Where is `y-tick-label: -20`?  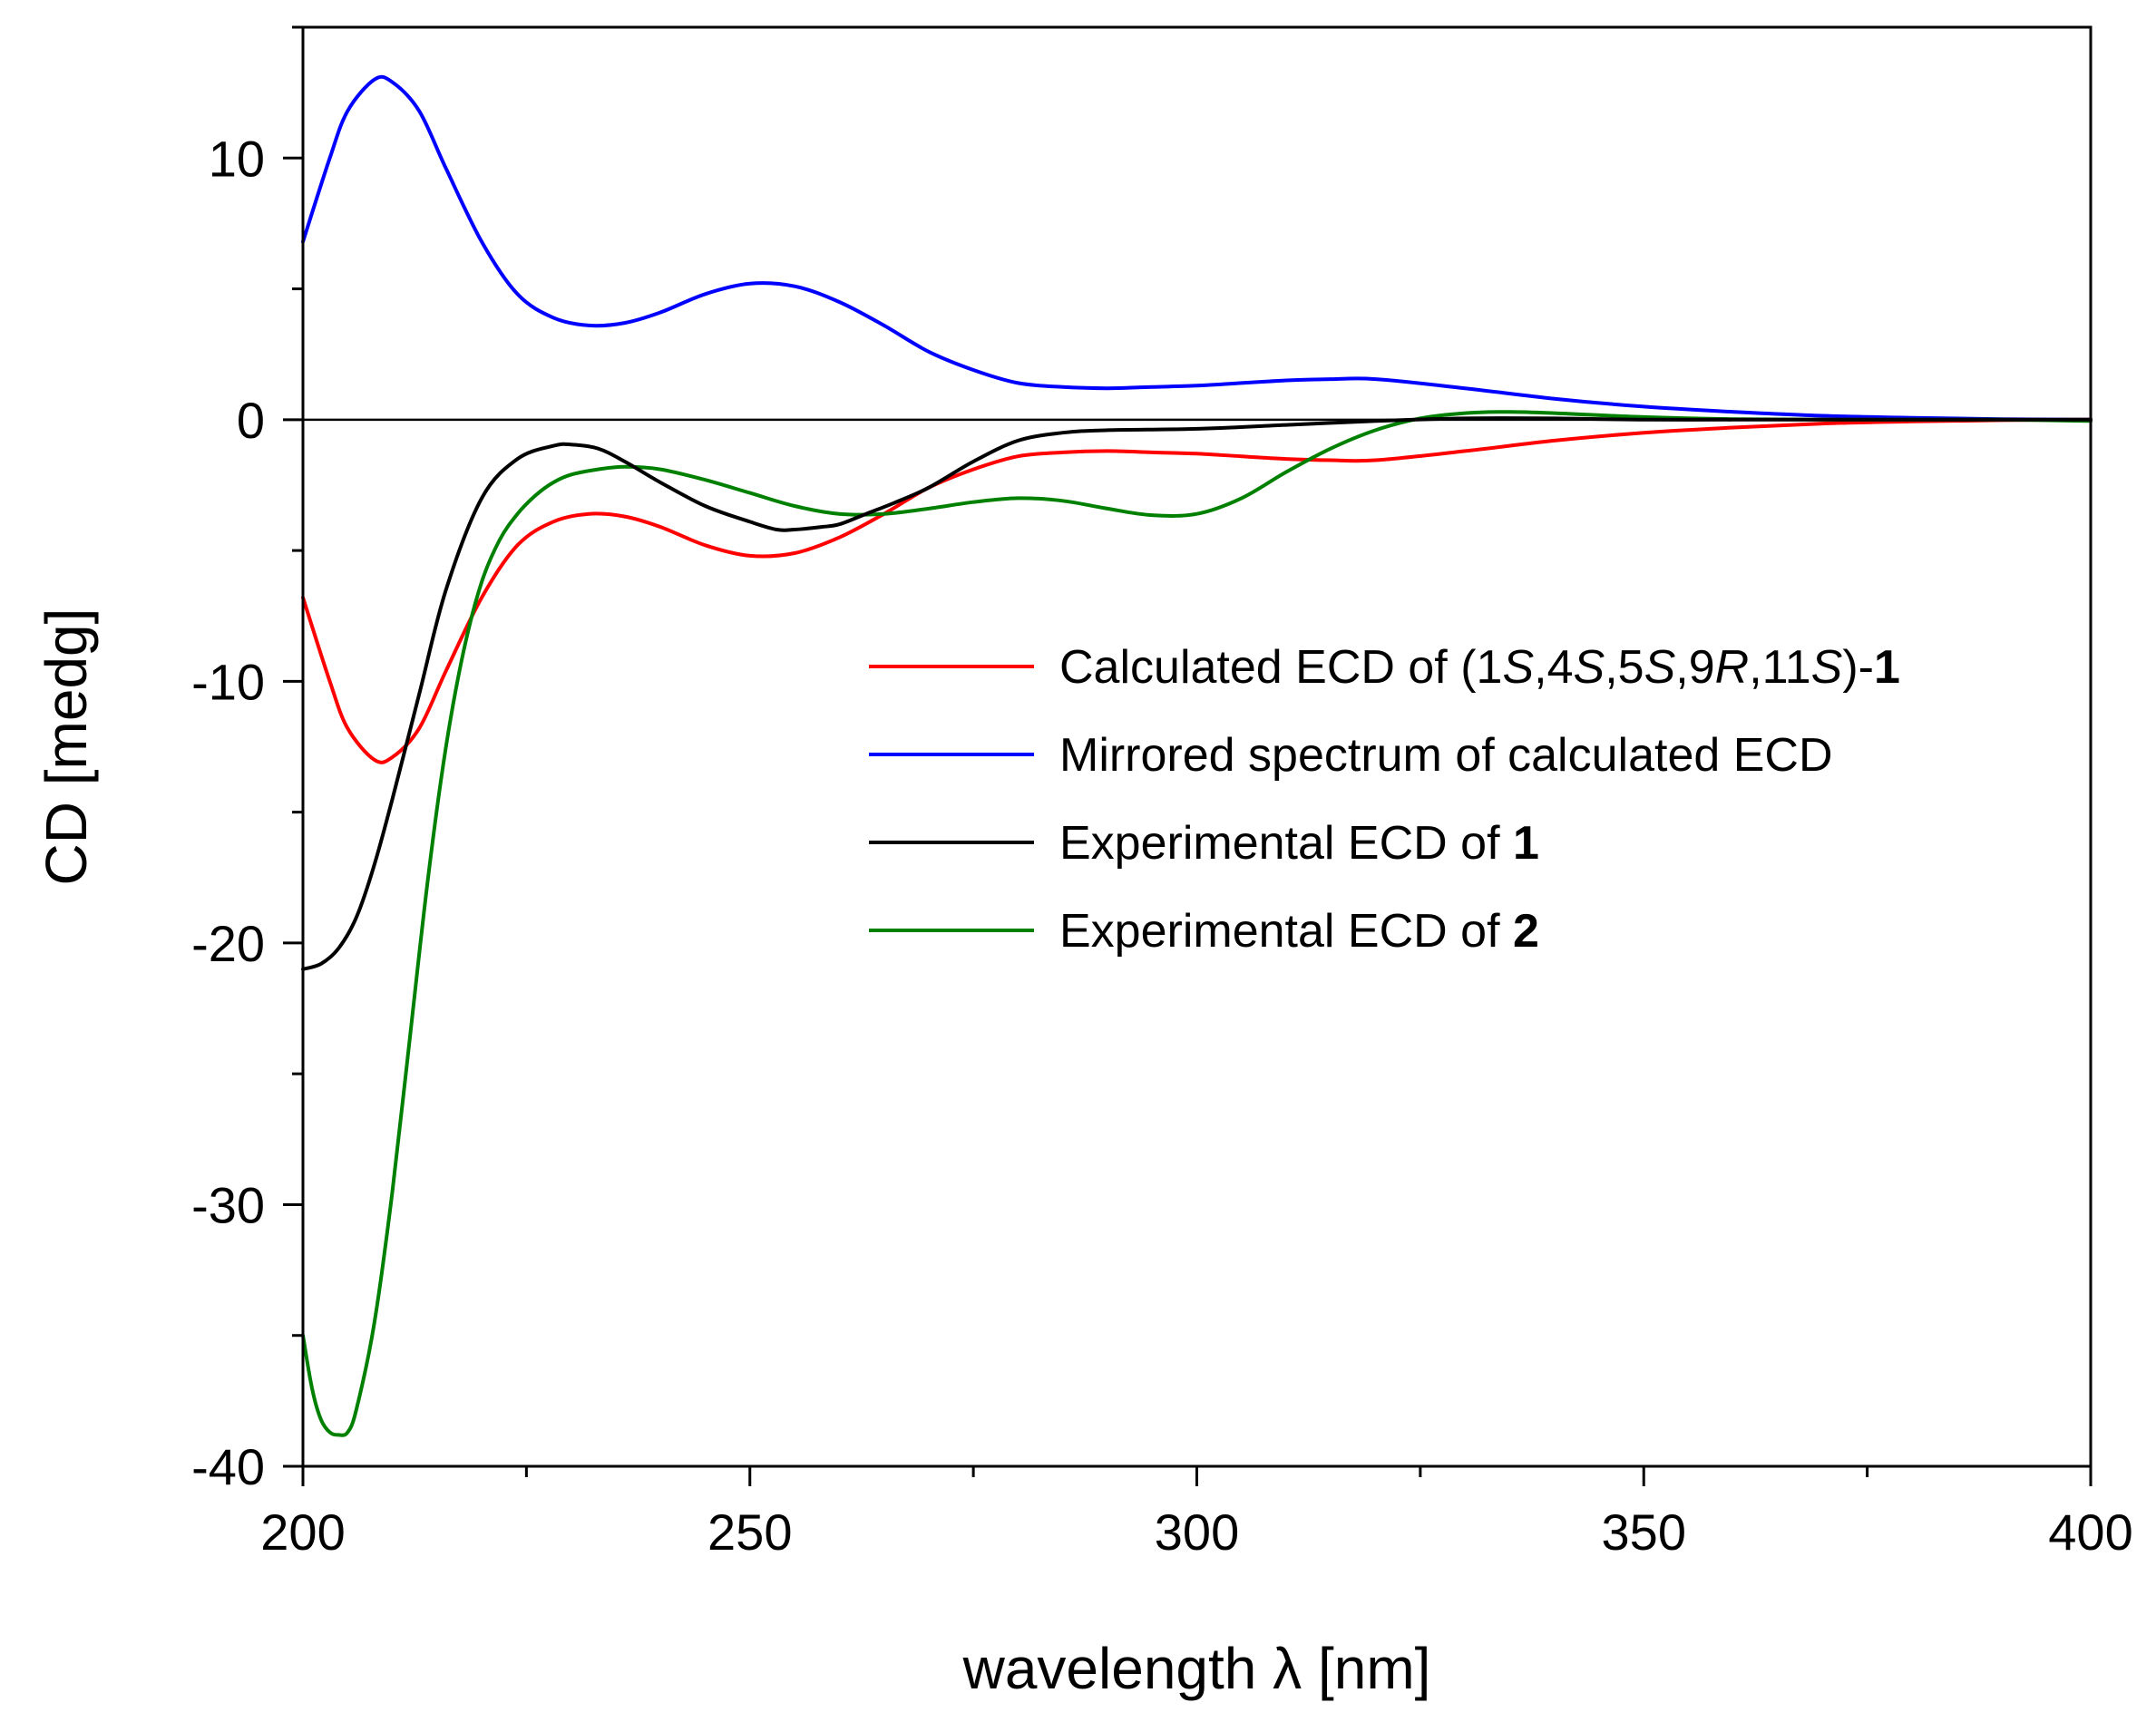 y-tick-label: -20 is located at coordinates (228, 943).